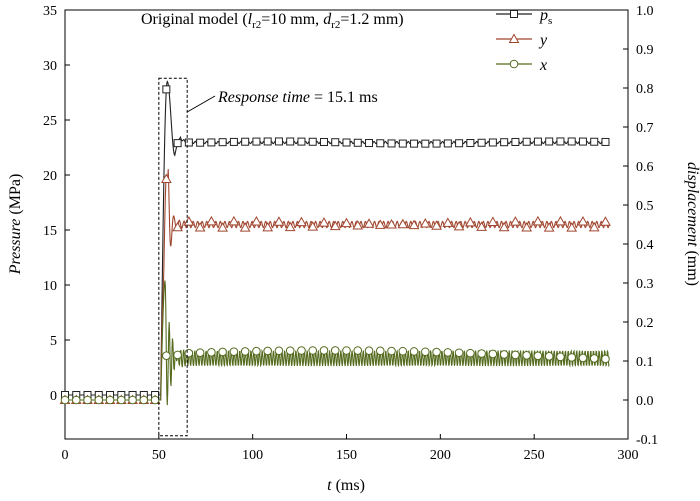 Image resolution: width=700 pixels, height=501 pixels. Describe the element at coordinates (645, 362) in the screenshot. I see `y-right-tick-label: 0.1` at that location.